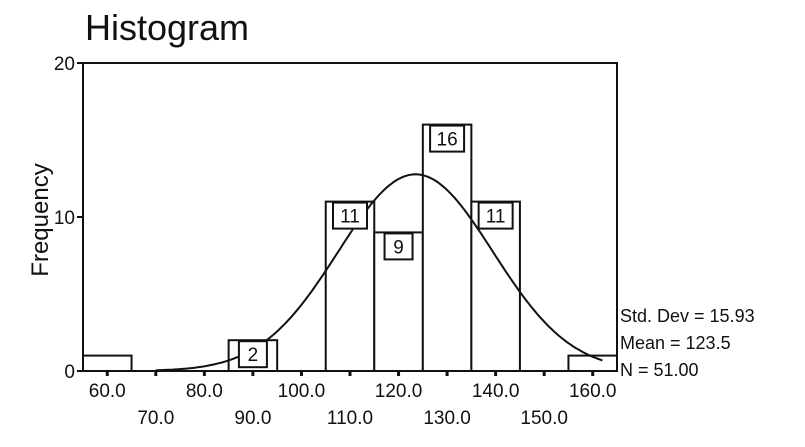 The height and width of the screenshot is (447, 805). What do you see at coordinates (155, 418) in the screenshot?
I see `x-tick-label: 70.0` at bounding box center [155, 418].